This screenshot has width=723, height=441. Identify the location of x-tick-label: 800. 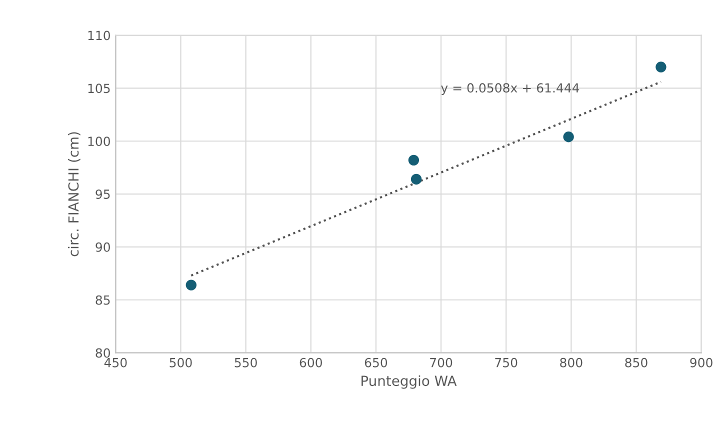
(571, 363).